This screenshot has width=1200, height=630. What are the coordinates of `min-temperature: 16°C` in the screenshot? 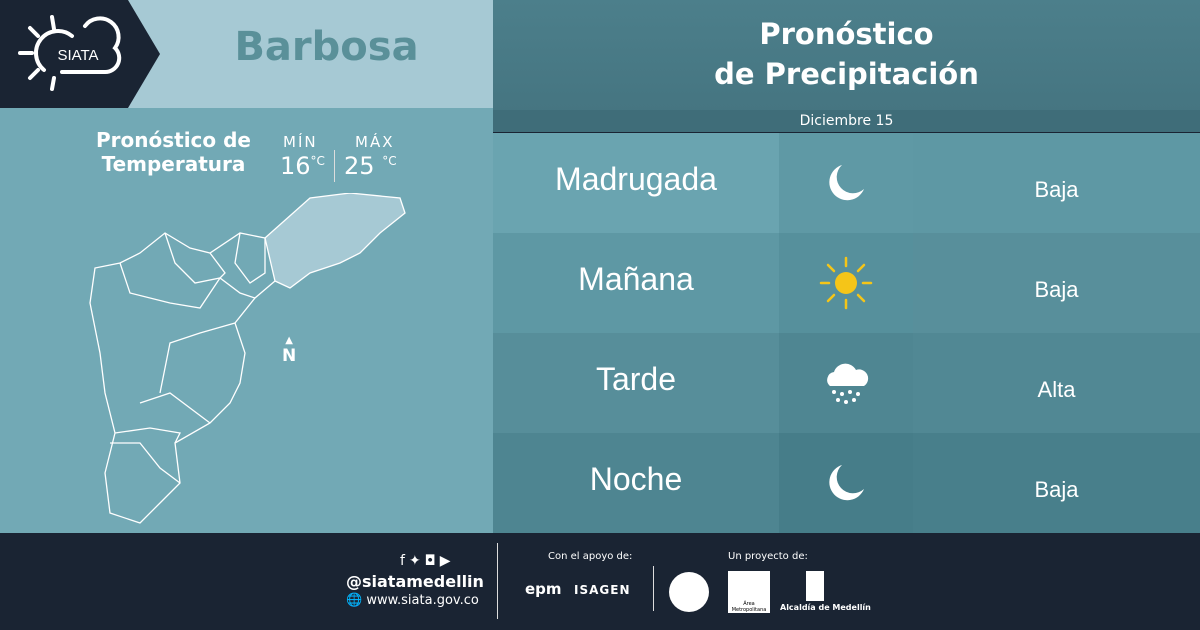 It's located at (302, 166).